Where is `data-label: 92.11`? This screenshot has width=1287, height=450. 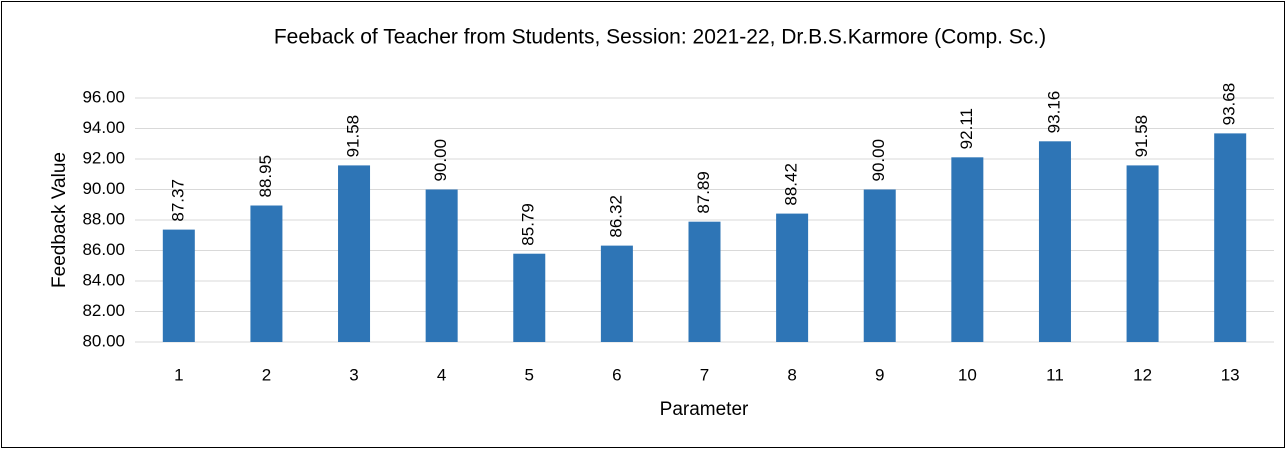 data-label: 92.11 is located at coordinates (966, 128).